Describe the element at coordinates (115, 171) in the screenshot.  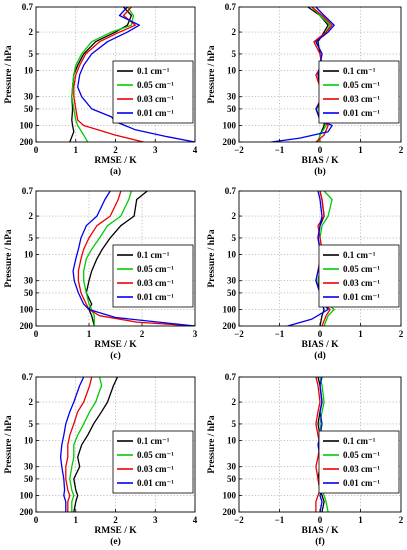
I see `panel-label: (a)` at that location.